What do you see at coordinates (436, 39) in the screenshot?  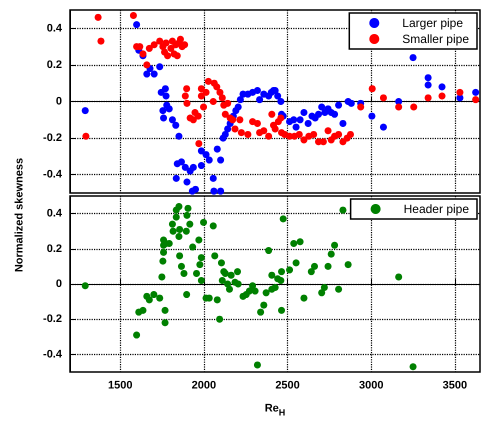 I see `legend-label: Smaller pipe` at bounding box center [436, 39].